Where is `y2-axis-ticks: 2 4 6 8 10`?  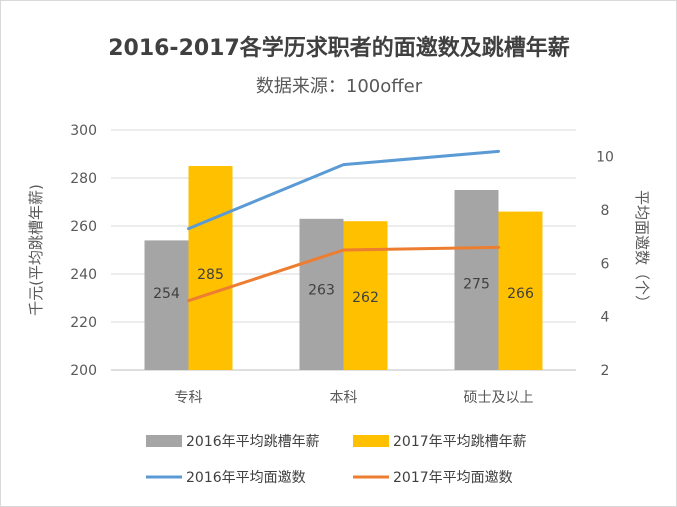 y2-axis-ticks: 2 4 6 8 10 is located at coordinates (605, 264).